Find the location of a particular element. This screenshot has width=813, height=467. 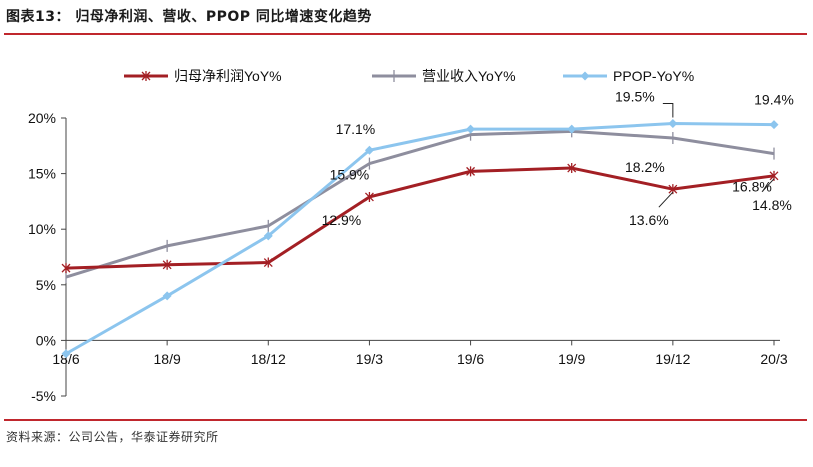

legend-label: 归母净利润YoY% is located at coordinates (228, 76).